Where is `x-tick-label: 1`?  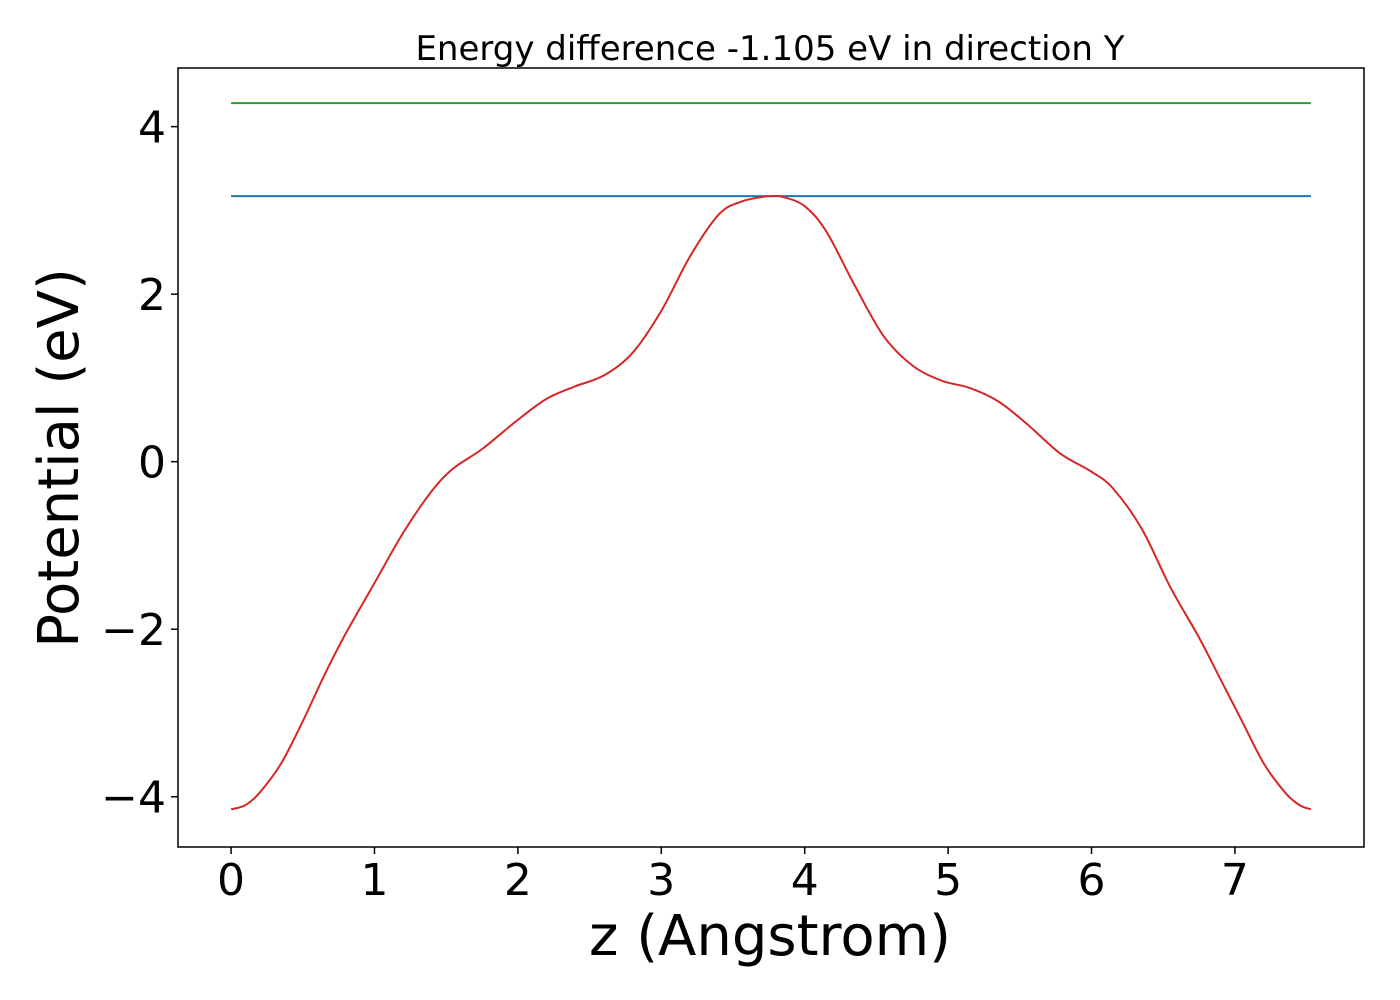
x-tick-label: 1 is located at coordinates (374, 880).